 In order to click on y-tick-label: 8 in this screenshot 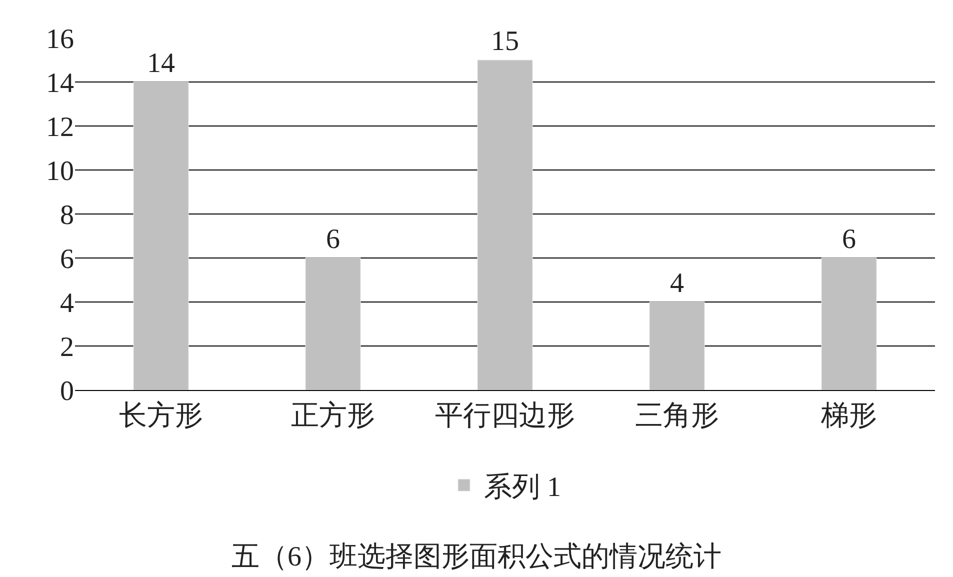, I will do `click(67, 215)`.